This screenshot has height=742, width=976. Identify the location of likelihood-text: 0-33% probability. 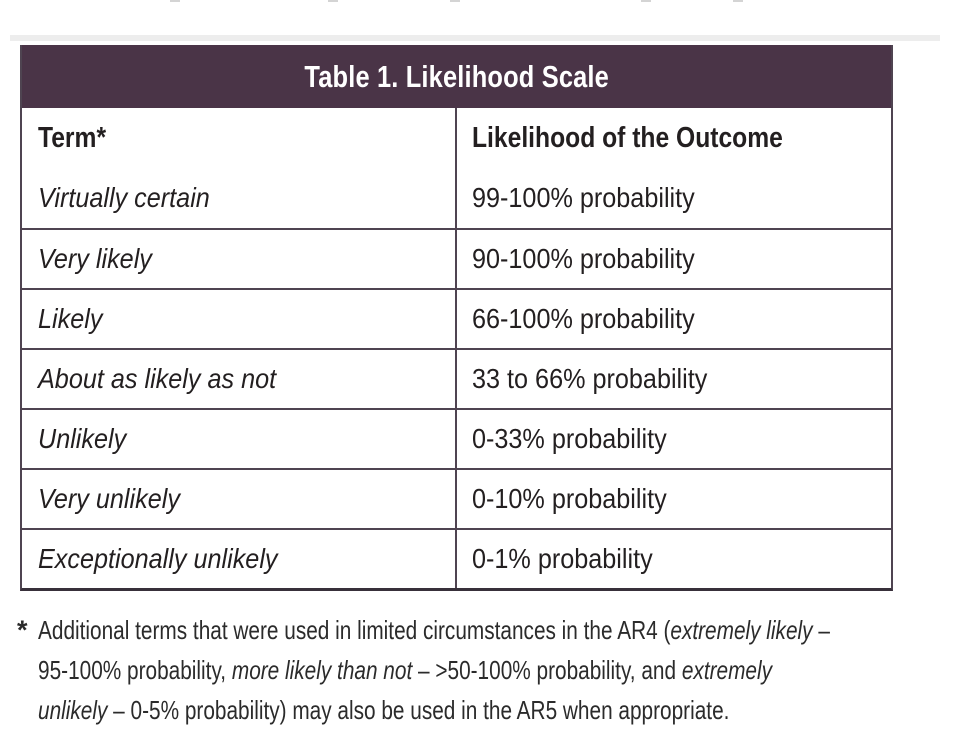
(569, 438).